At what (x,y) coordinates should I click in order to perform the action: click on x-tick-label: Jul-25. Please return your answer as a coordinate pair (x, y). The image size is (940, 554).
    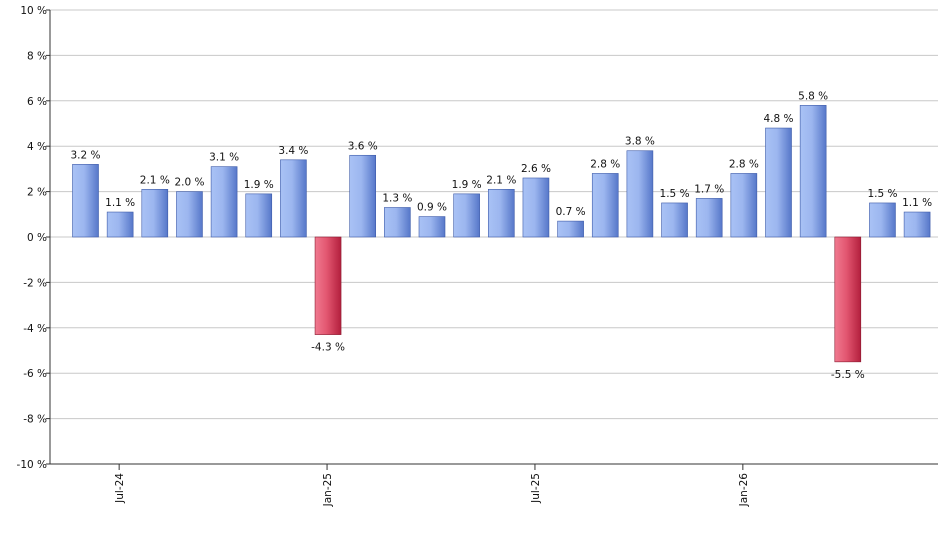
    Looking at the image, I should click on (536, 488).